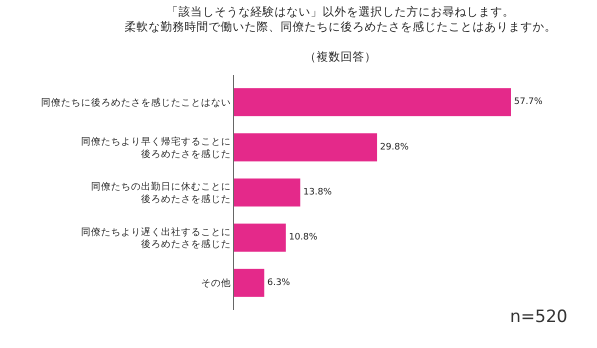 Image resolution: width=597 pixels, height=348 pixels. What do you see at coordinates (340, 34) in the screenshot?
I see `chart-title: 「該当しそうな経験はない」以外を選択した方にお尋ねします。柔軟な勤務時間で働いた際、同僚たちに後ろめたさを感じたことはありますか。（複数回答）` at bounding box center [340, 34].